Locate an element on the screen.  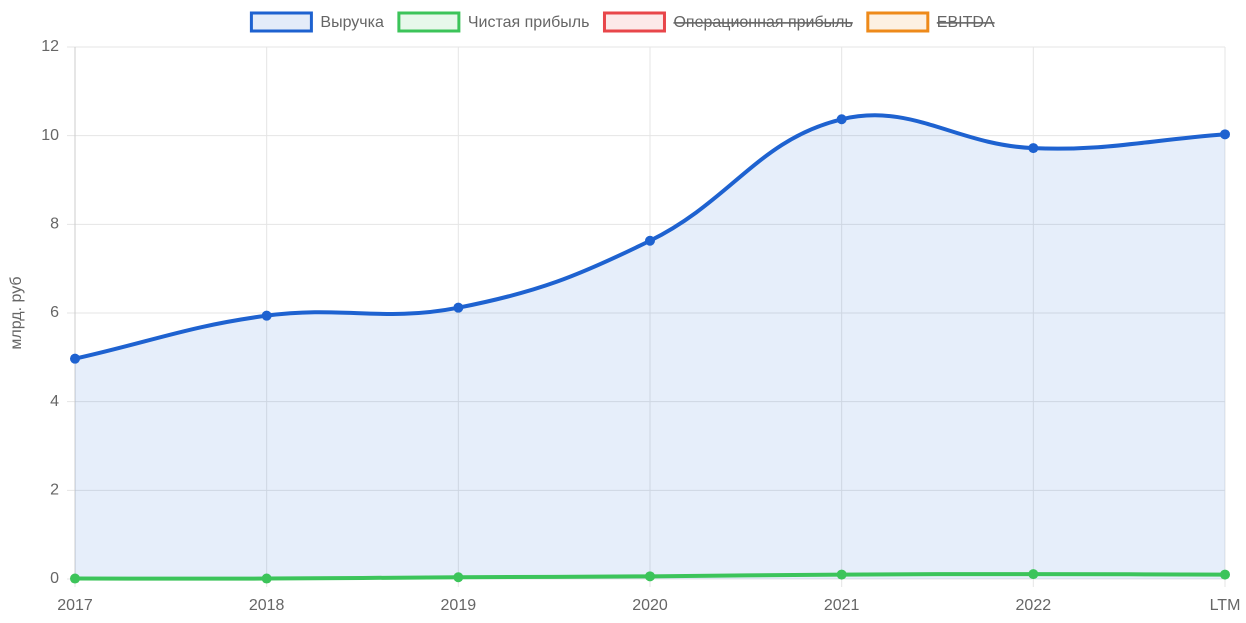
y-axis-label: млрд. руб is located at coordinates (16, 312).